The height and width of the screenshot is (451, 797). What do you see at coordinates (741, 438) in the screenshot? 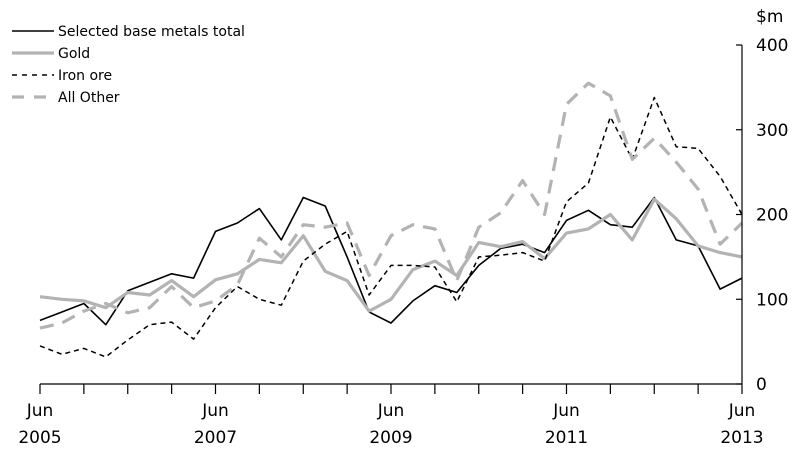
I see `x-tick-label-year: 2013` at bounding box center [741, 438].